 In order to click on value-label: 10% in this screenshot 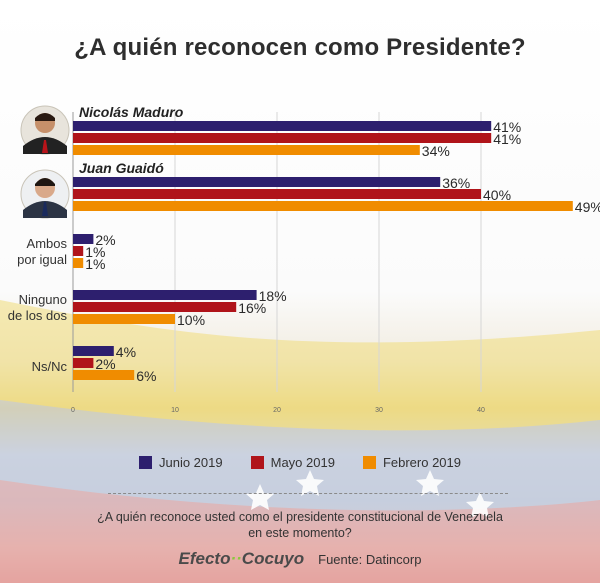, I will do `click(191, 320)`.